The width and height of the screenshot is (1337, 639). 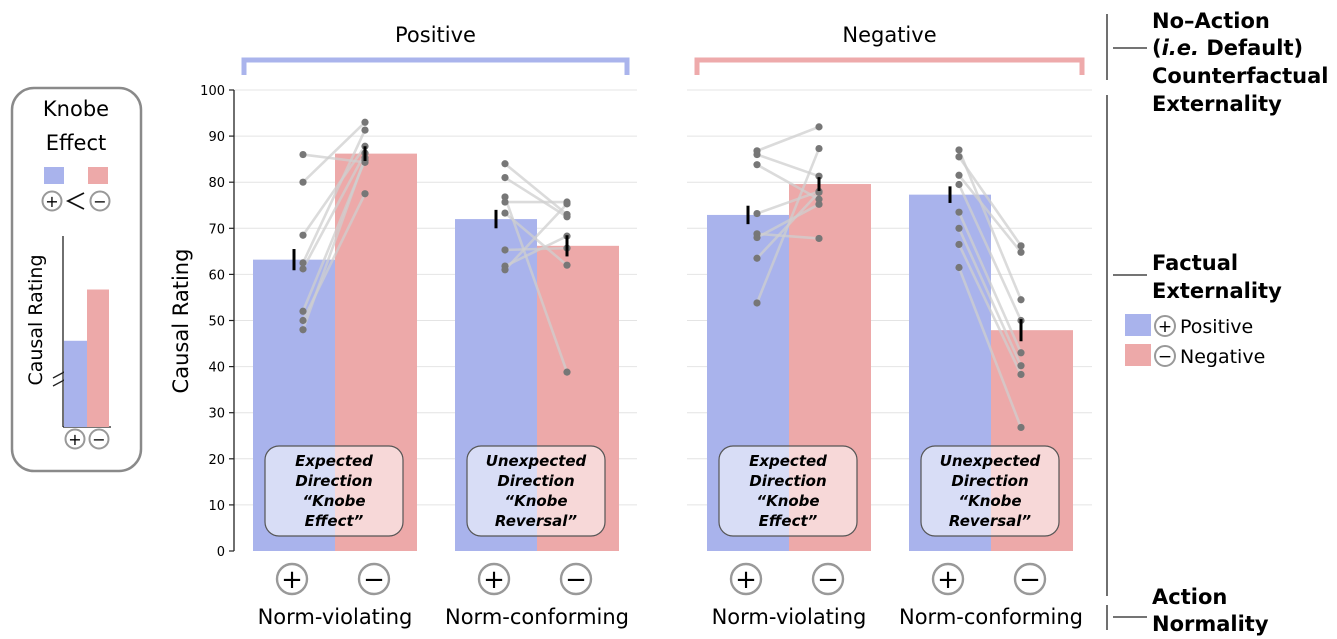 What do you see at coordinates (746, 580) in the screenshot?
I see `plus-symbol-4: +` at bounding box center [746, 580].